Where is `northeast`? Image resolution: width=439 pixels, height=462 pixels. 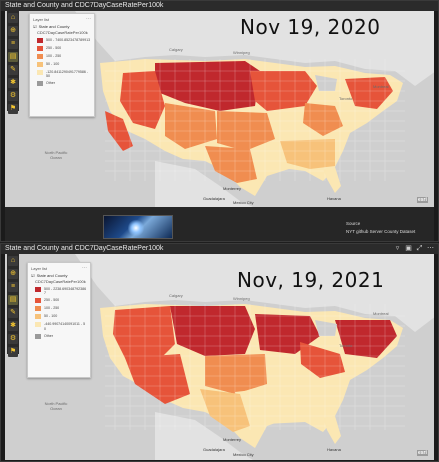
northeast is located at coordinates (366, 339).